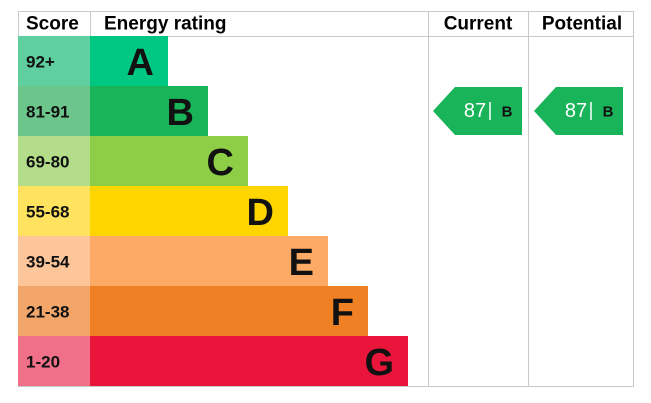 Image resolution: width=651 pixels, height=403 pixels. Describe the element at coordinates (379, 363) in the screenshot. I see `rating-letter: G` at that location.